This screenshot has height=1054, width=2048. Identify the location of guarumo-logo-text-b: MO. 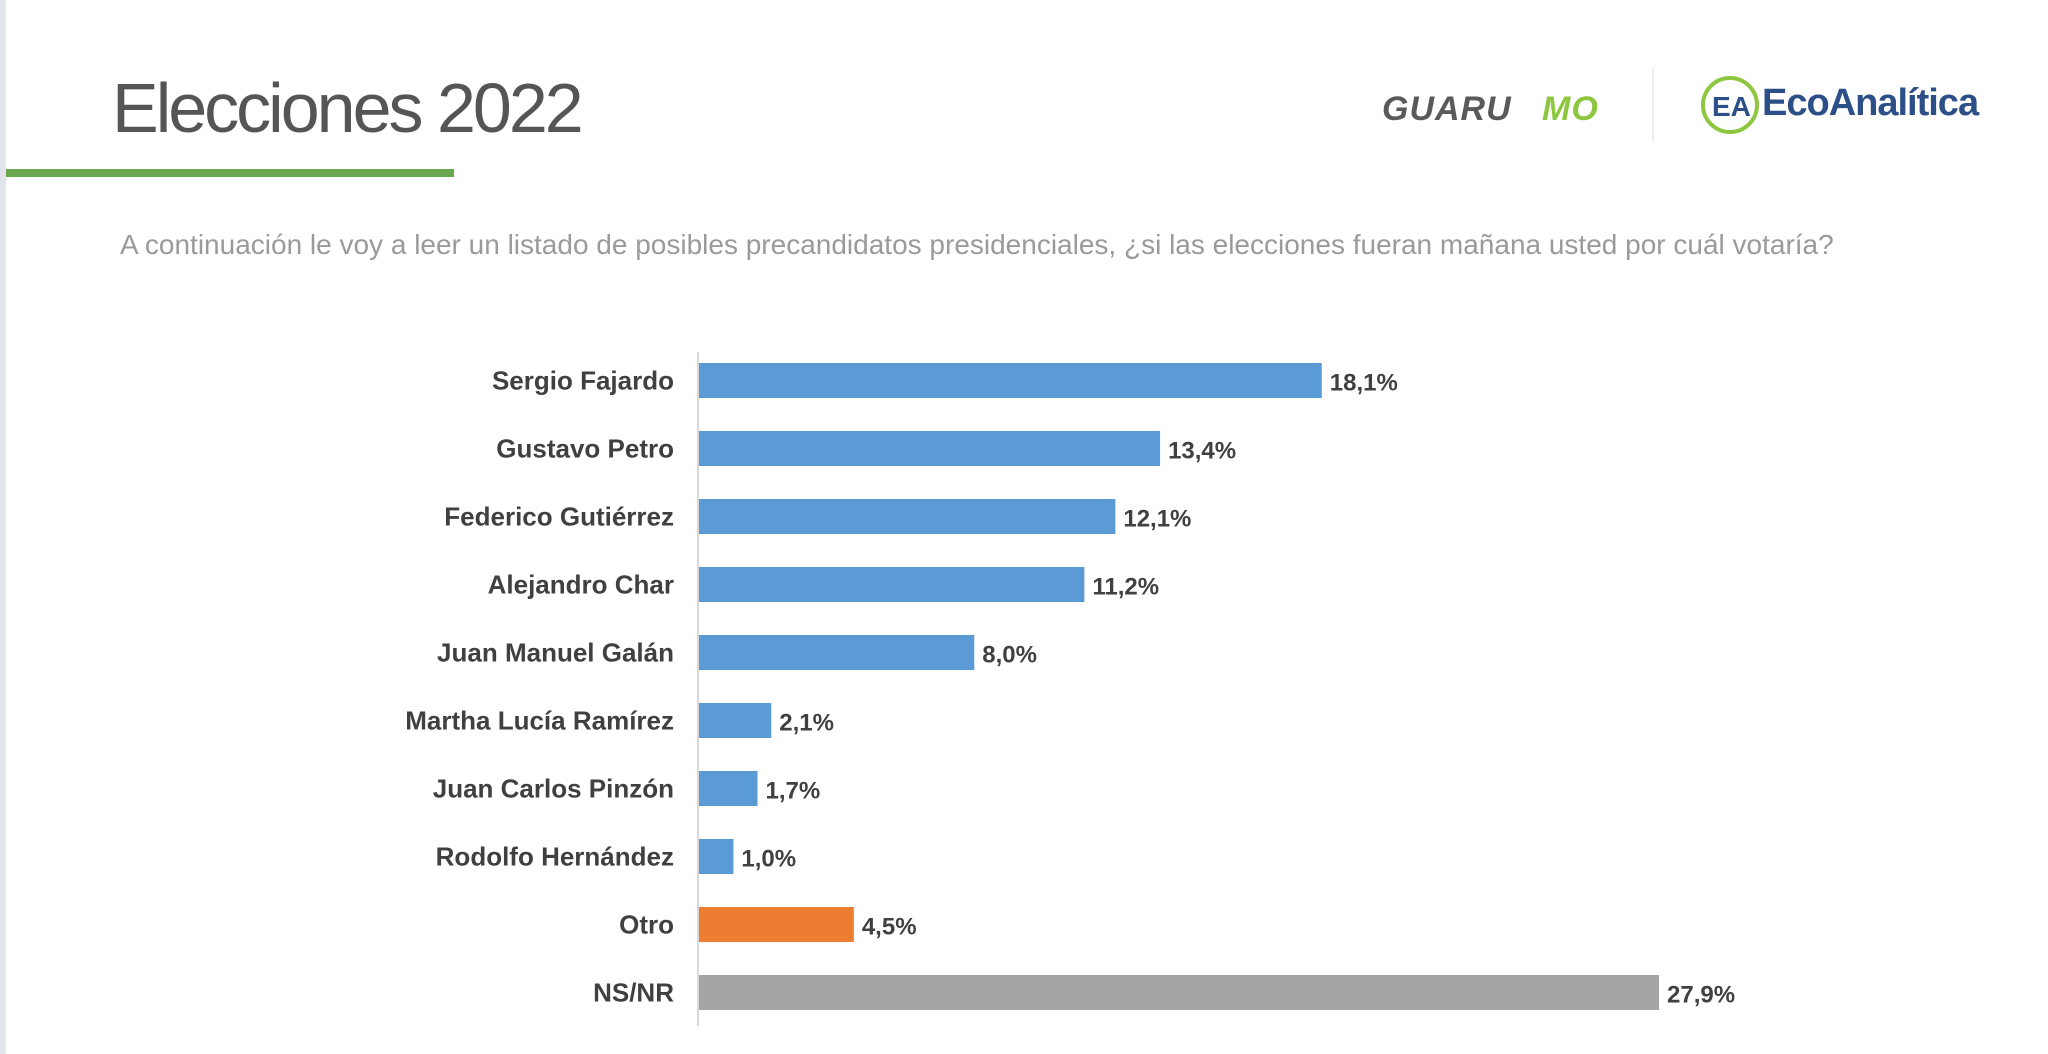
(1570, 109).